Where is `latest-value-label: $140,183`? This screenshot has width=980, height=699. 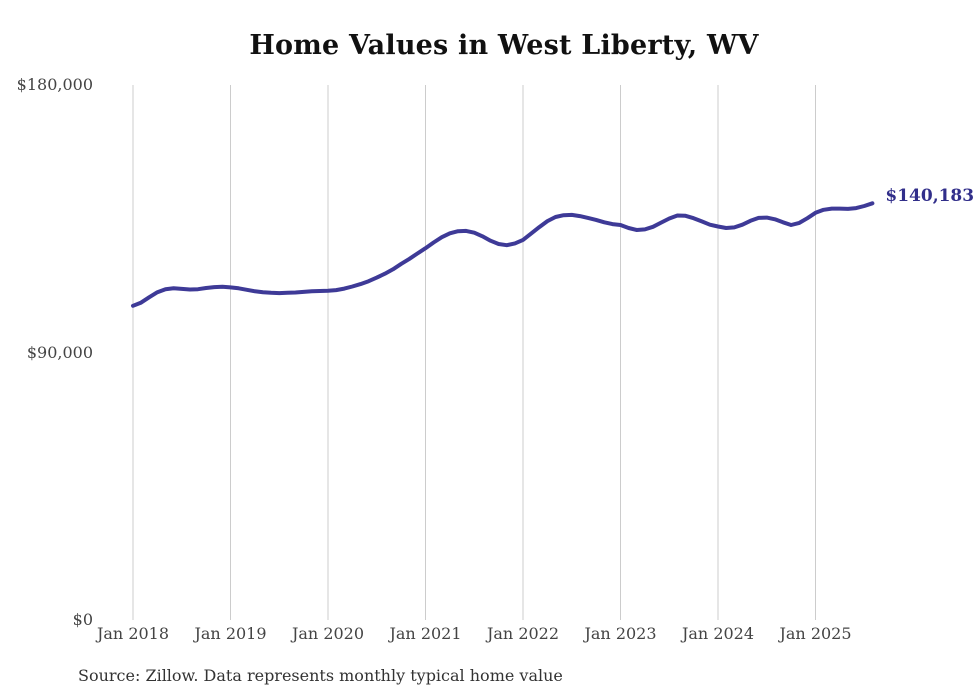
latest-value-label: $140,183 is located at coordinates (930, 196).